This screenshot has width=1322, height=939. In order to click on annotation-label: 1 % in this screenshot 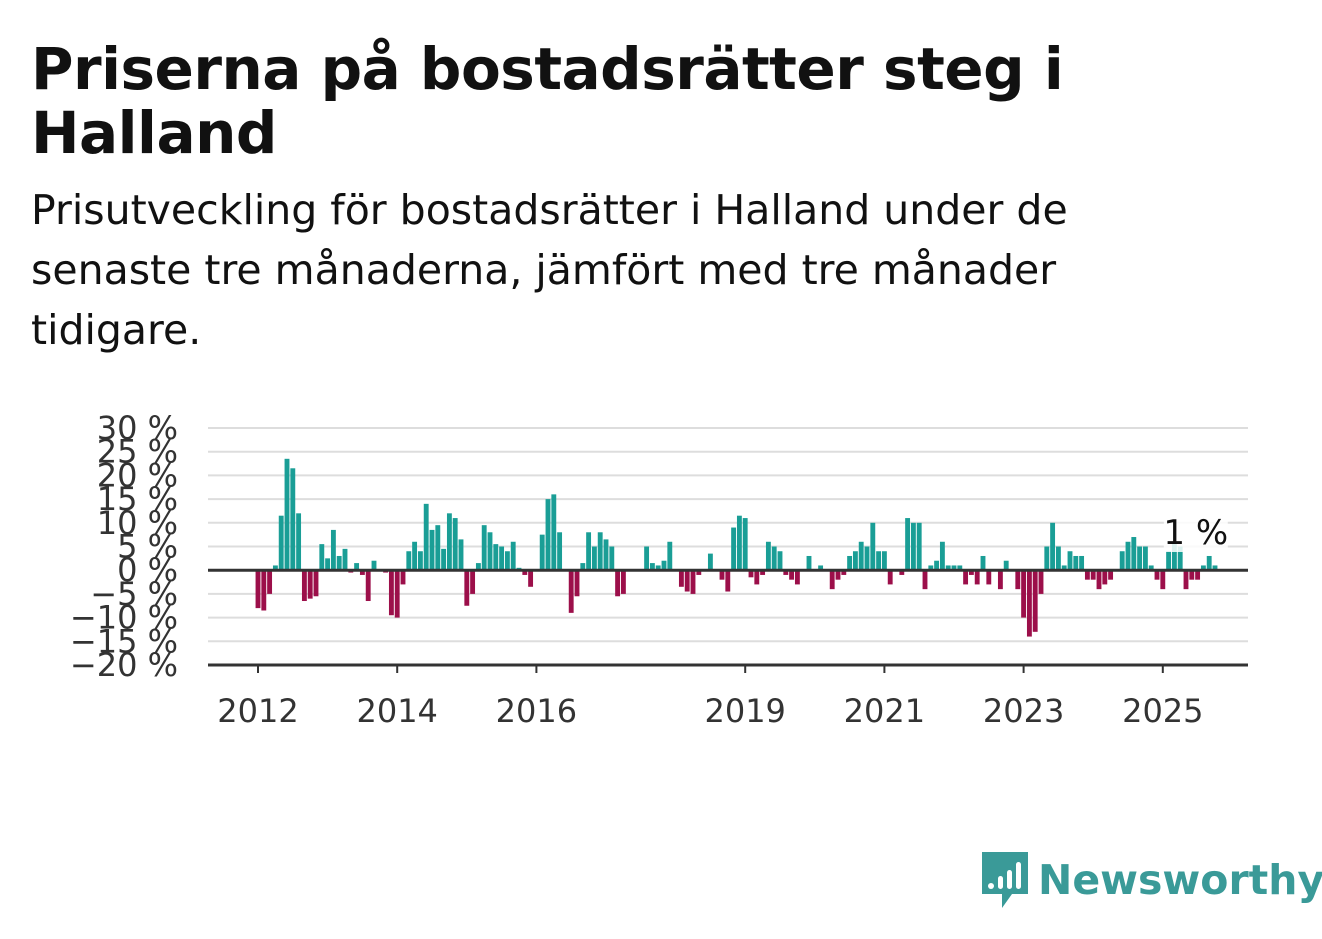, I will do `click(1195, 533)`.